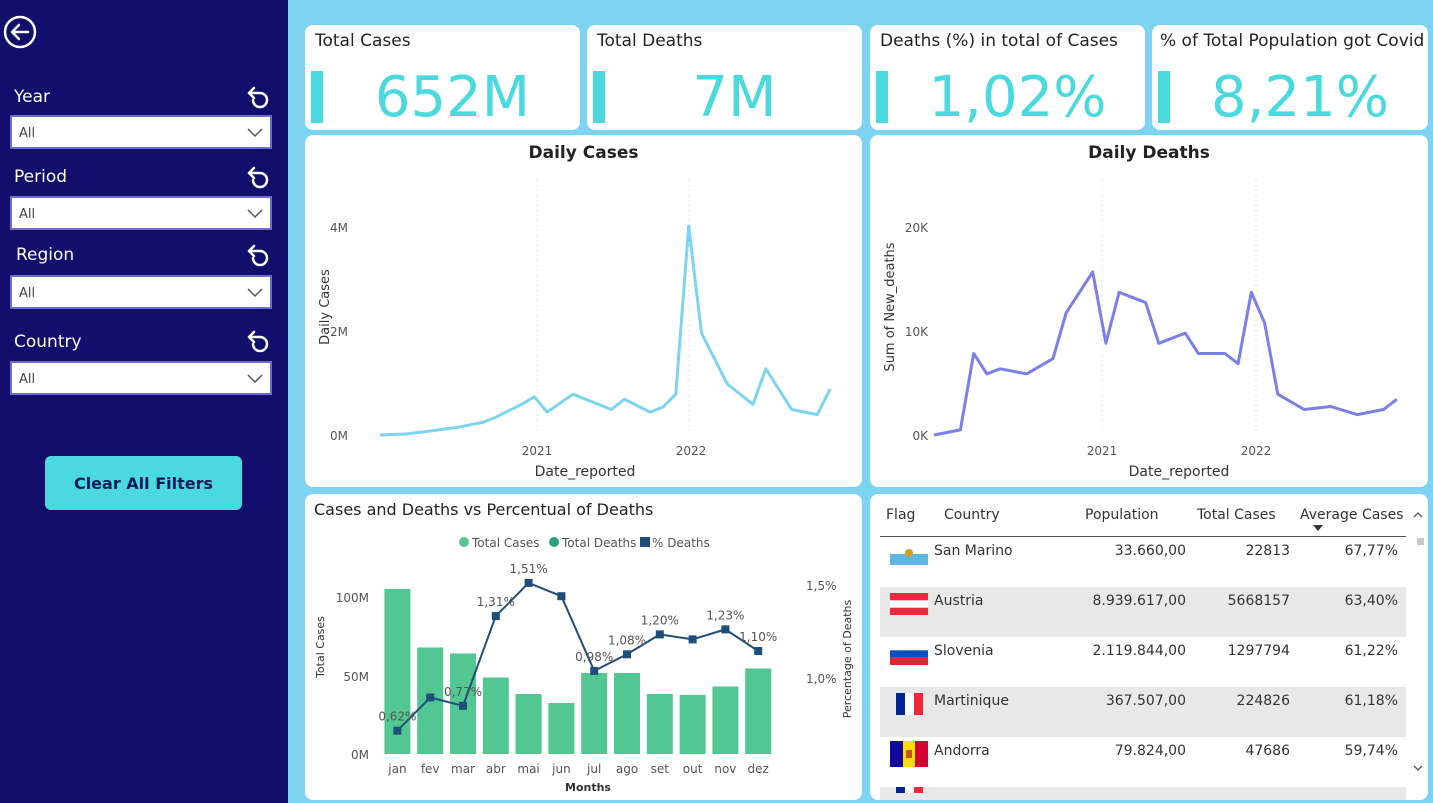 This screenshot has height=803, width=1433. I want to click on san-marino-flag-icon, so click(909, 554).